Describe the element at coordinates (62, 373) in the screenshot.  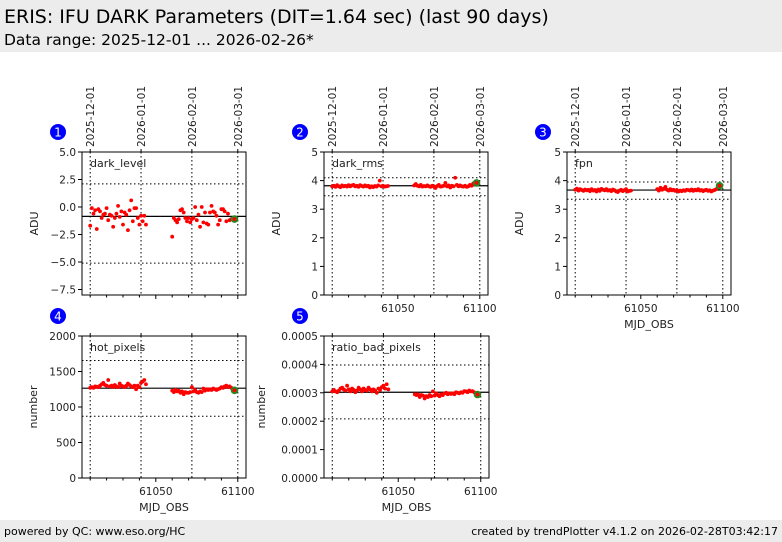
I see `y-tick-label: 1500` at that location.